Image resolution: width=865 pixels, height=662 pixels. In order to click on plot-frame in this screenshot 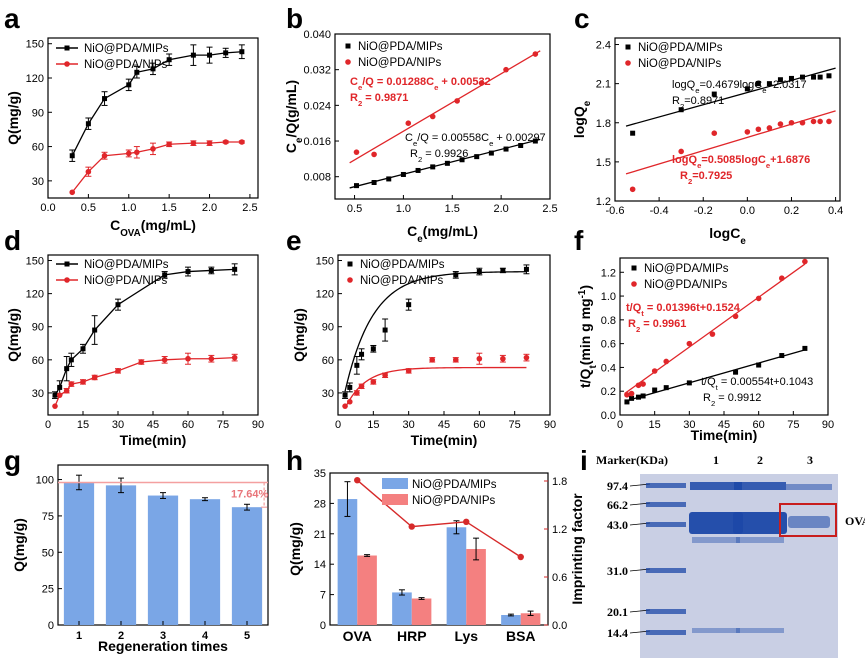, I will do `click(442, 116)`.